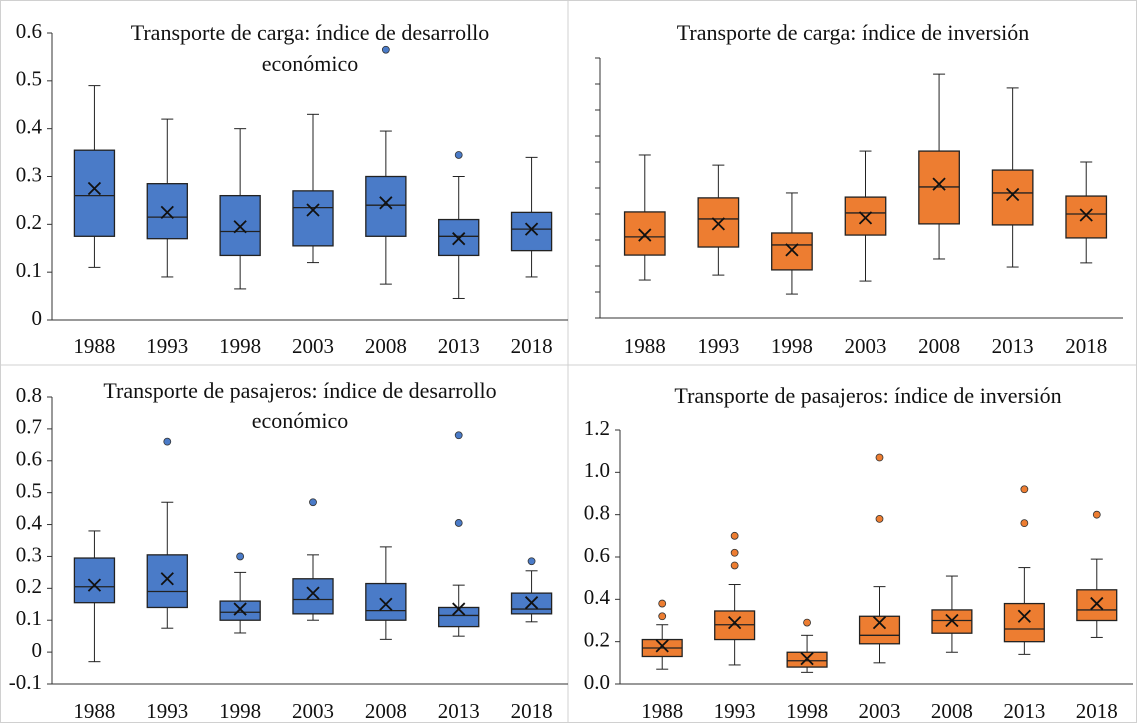 This screenshot has height=723, width=1137. What do you see at coordinates (29, 459) in the screenshot?
I see `y-tick-label: 0.6` at bounding box center [29, 459].